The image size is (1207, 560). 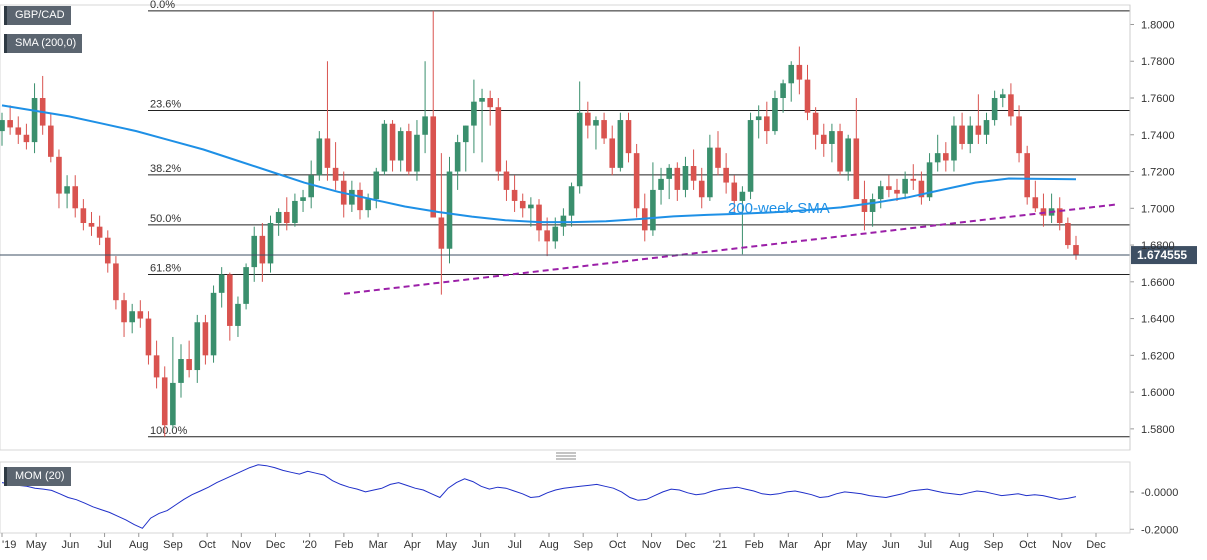 I want to click on time-axis-label: Nov, so click(x=242, y=545).